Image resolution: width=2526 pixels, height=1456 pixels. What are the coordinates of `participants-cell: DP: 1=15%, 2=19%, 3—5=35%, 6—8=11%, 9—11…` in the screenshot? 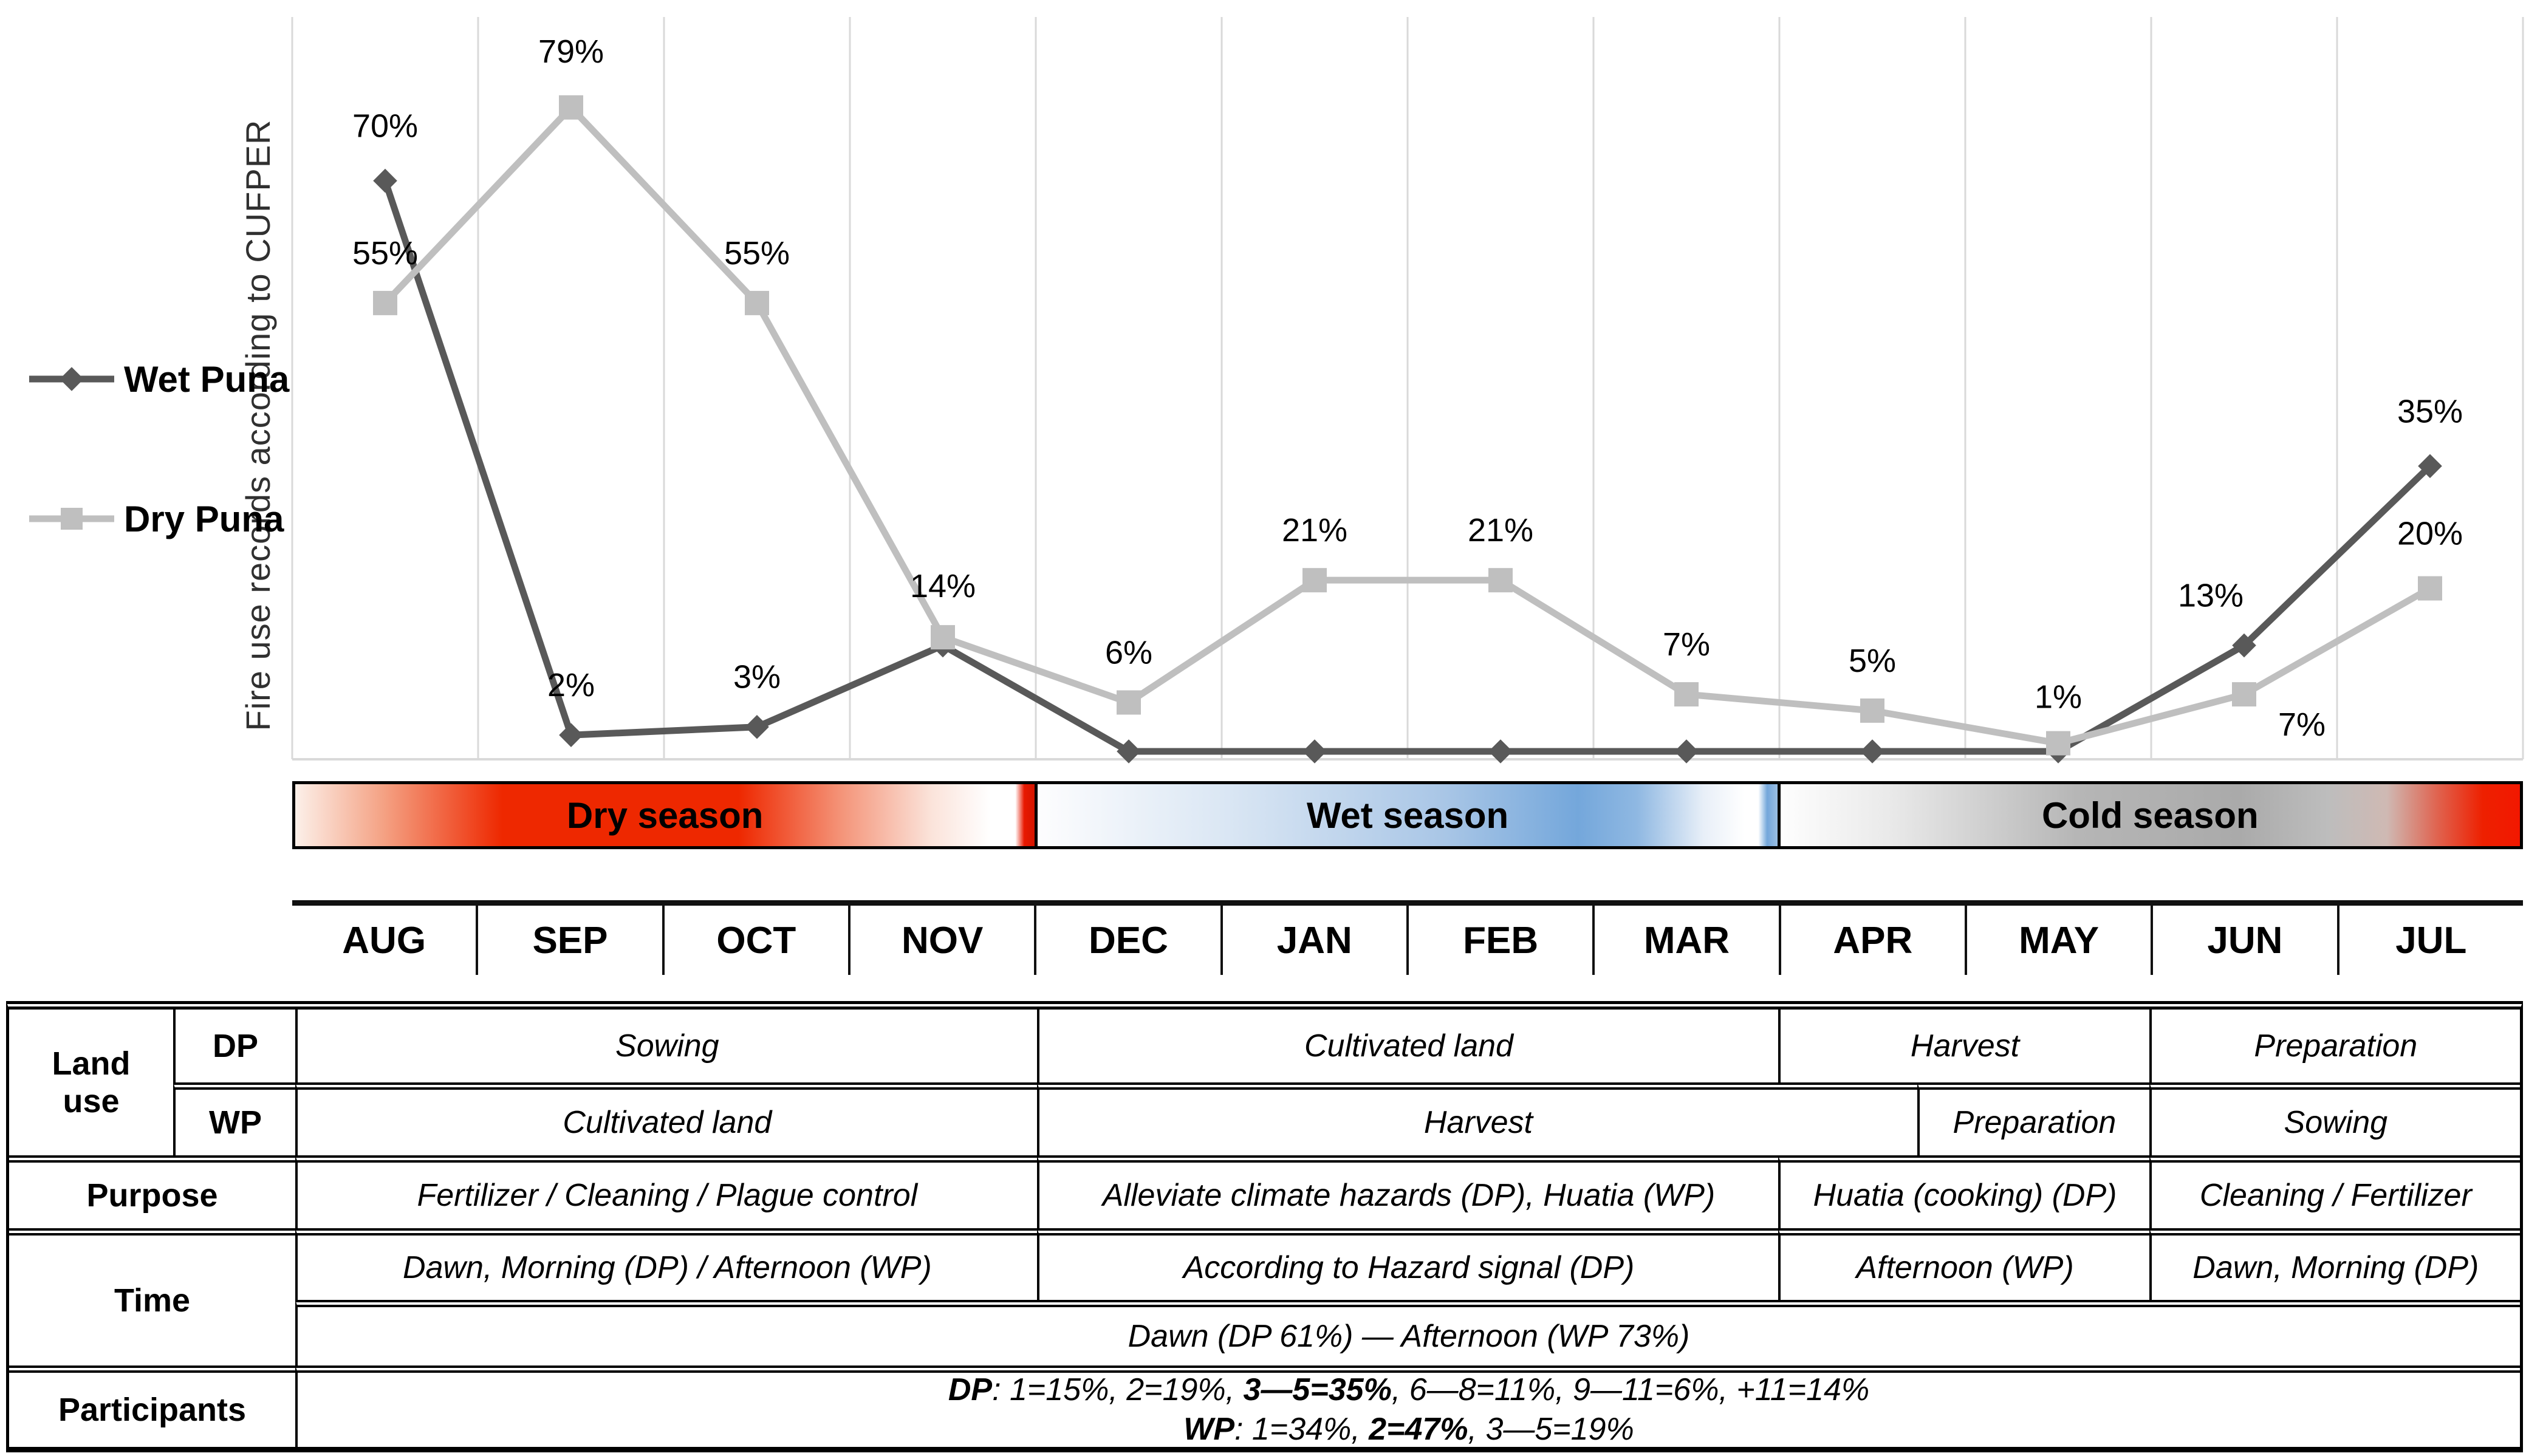 It's located at (1407, 1406).